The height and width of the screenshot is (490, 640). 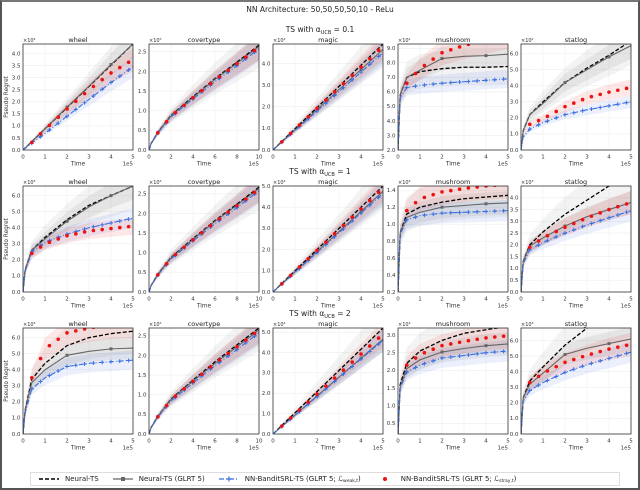 What do you see at coordinates (514, 54) in the screenshot?
I see `y-tick-label: 6.0` at bounding box center [514, 54].